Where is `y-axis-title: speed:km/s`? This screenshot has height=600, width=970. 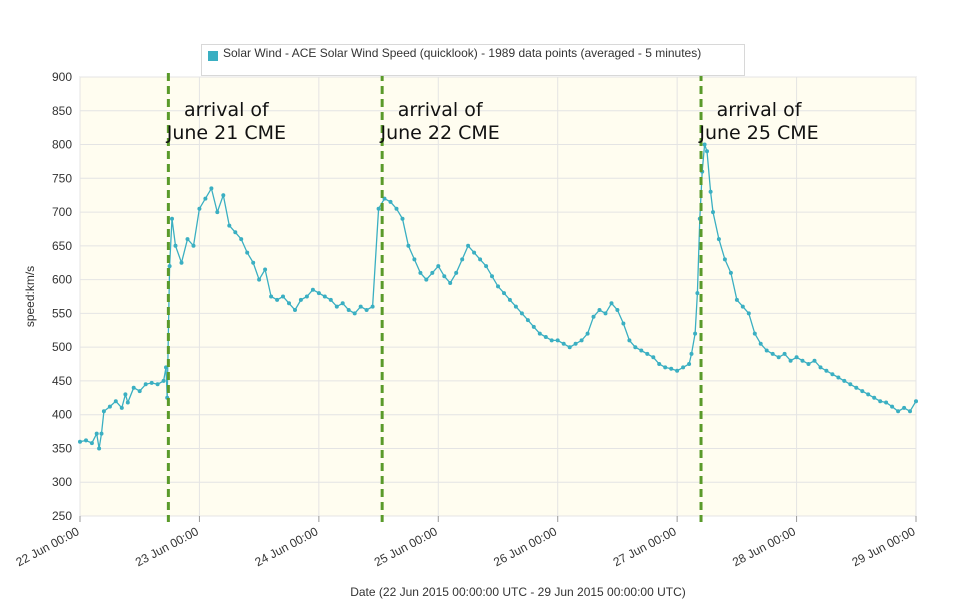 y-axis-title: speed:km/s is located at coordinates (30, 296).